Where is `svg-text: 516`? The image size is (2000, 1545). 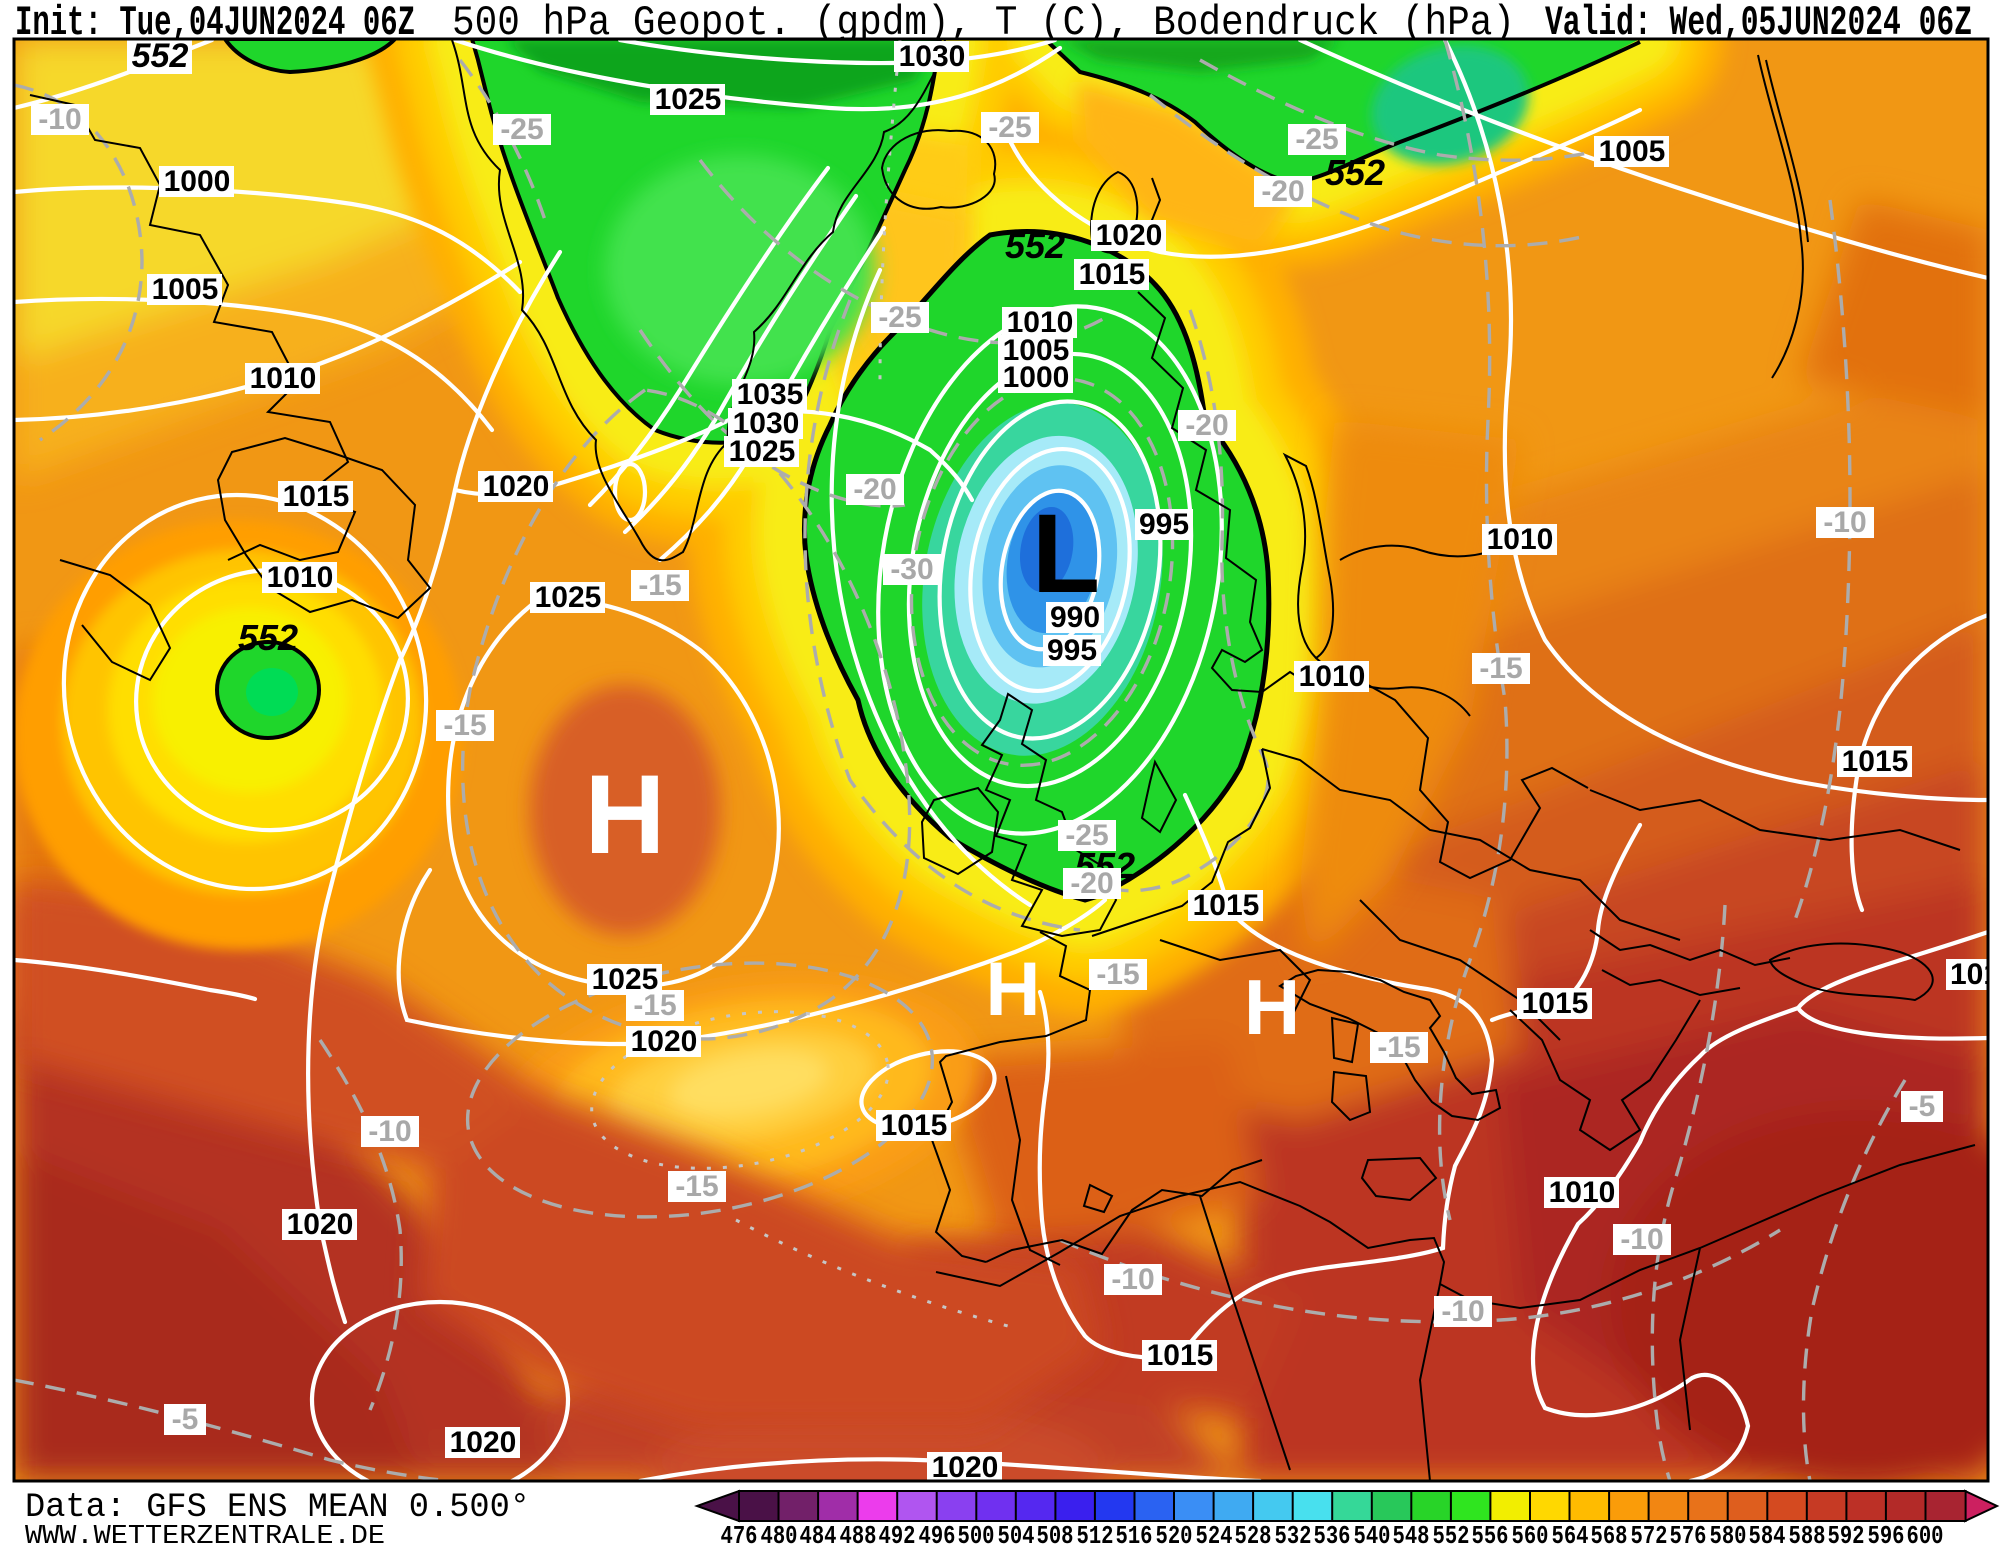
svg-text: 516 is located at coordinates (1134, 1533).